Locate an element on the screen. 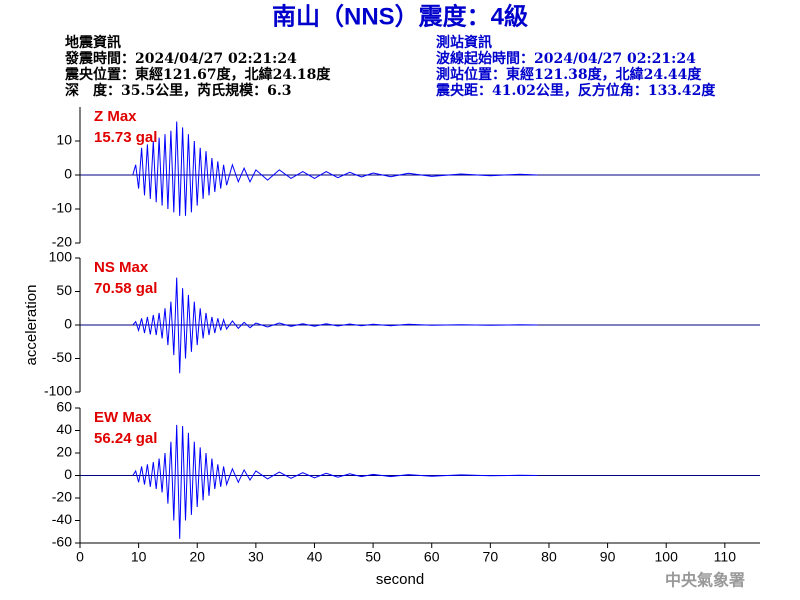 This screenshot has height=600, width=800. info-line: 測站位置：東經121.38度，北緯24.44度 is located at coordinates (569, 74).